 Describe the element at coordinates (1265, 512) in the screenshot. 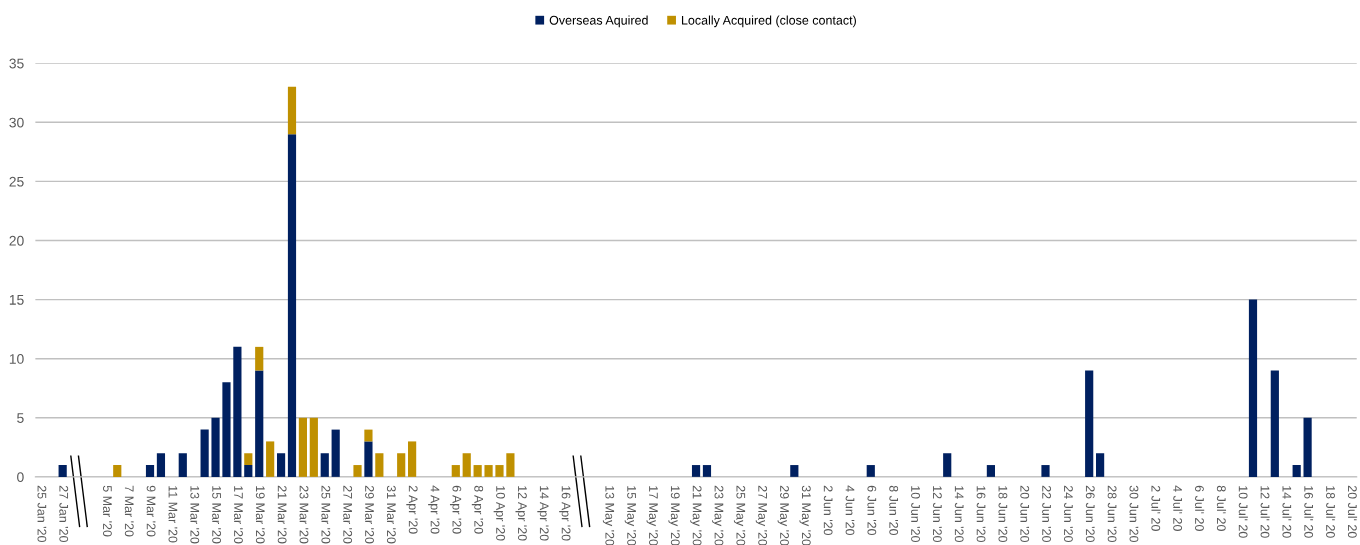

I see `x-tick-label: 12 Jul' 20` at that location.